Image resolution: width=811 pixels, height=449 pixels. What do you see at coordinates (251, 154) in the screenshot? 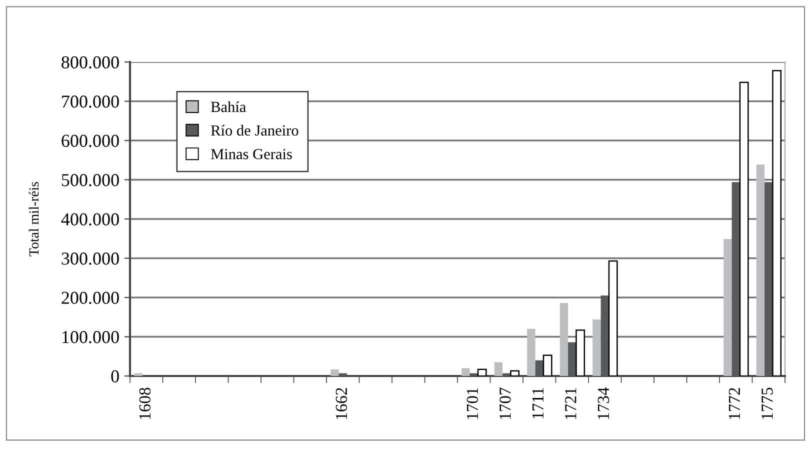
I see `legend-label: Minas Gerais` at bounding box center [251, 154].